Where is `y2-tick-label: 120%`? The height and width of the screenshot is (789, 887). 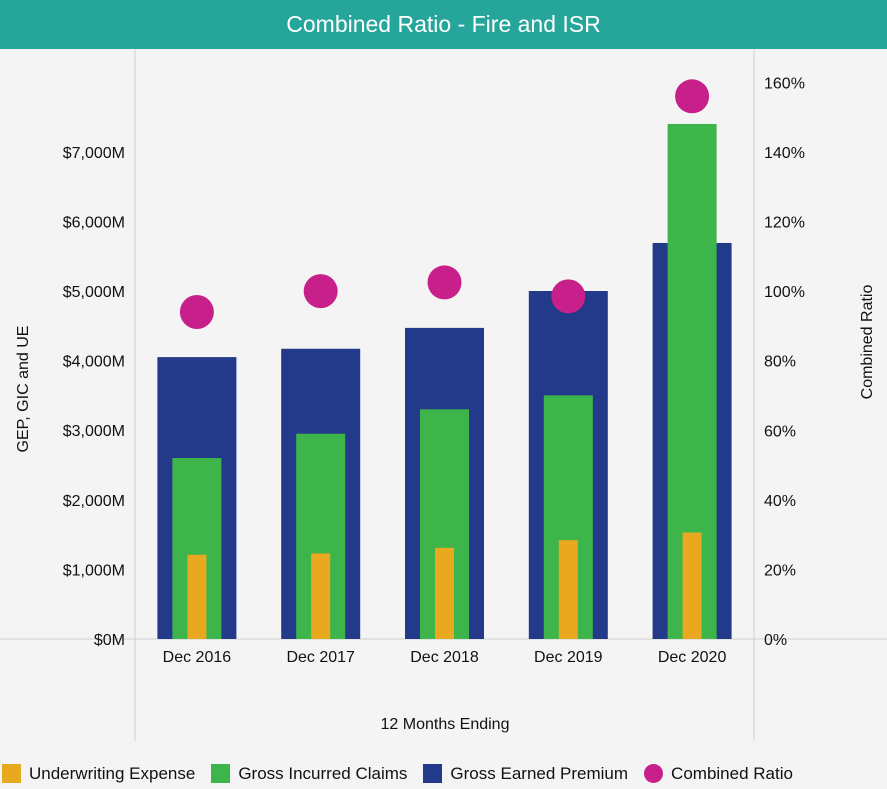 y2-tick-label: 120% is located at coordinates (784, 223).